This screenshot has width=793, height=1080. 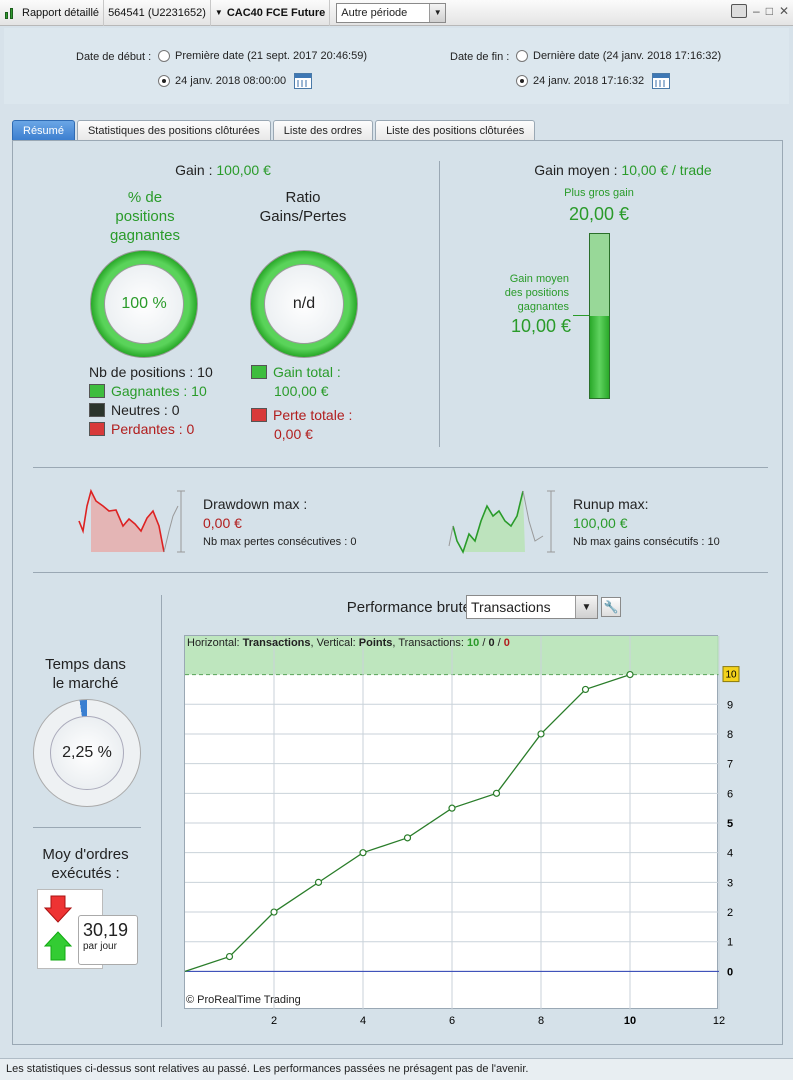 I want to click on start-first-date-radio: Première date (21 sept. 2017 20:46:59), so click(x=262, y=56).